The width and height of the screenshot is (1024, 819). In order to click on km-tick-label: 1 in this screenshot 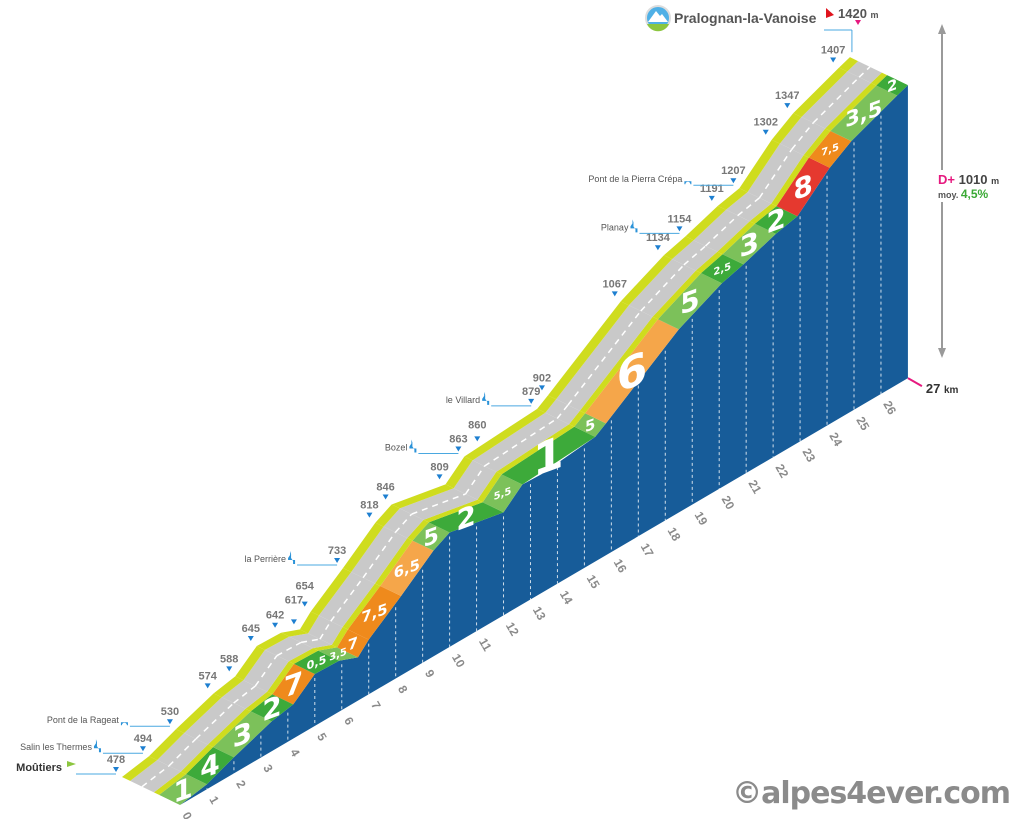, I will do `click(214, 800)`.